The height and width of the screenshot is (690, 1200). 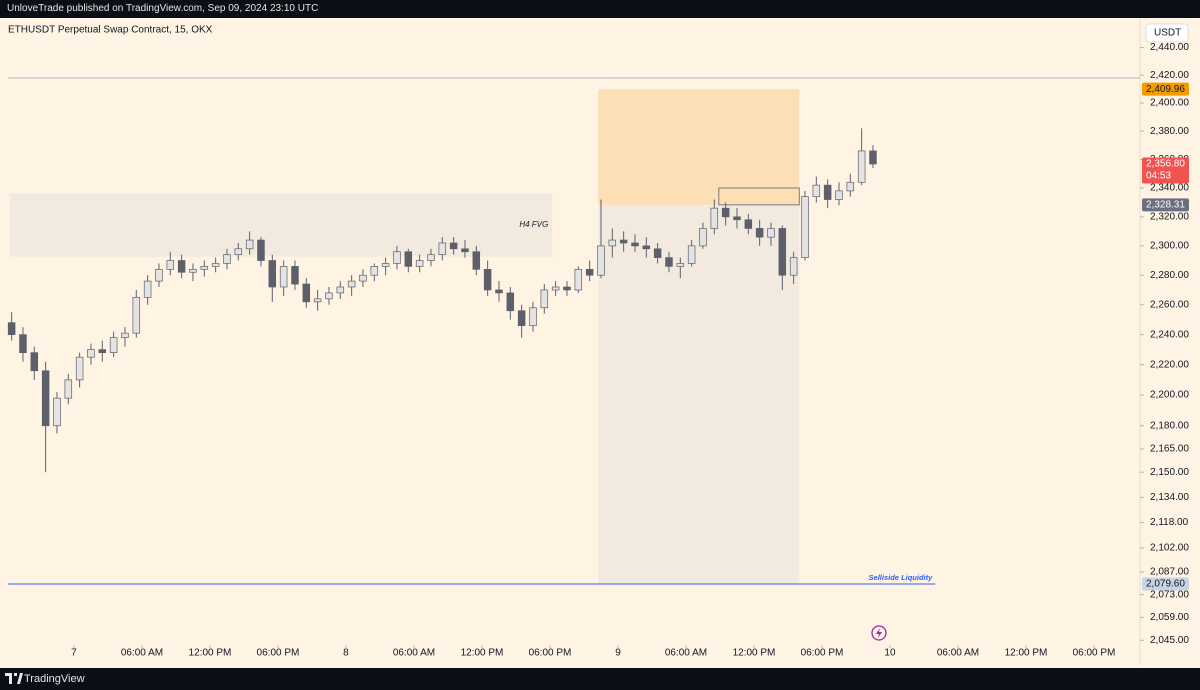 What do you see at coordinates (1169, 334) in the screenshot?
I see `y-tick-label: 2,240.00` at bounding box center [1169, 334].